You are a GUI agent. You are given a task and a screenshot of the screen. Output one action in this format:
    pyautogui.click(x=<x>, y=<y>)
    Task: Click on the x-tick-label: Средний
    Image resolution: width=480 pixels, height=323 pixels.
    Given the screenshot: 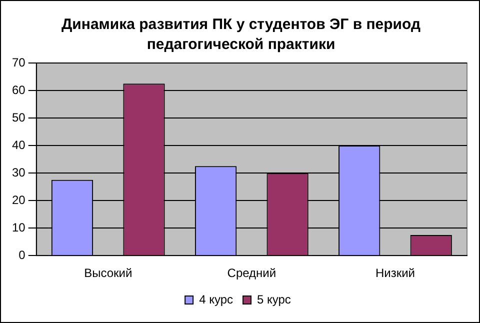 What is the action you would take?
    pyautogui.click(x=251, y=273)
    